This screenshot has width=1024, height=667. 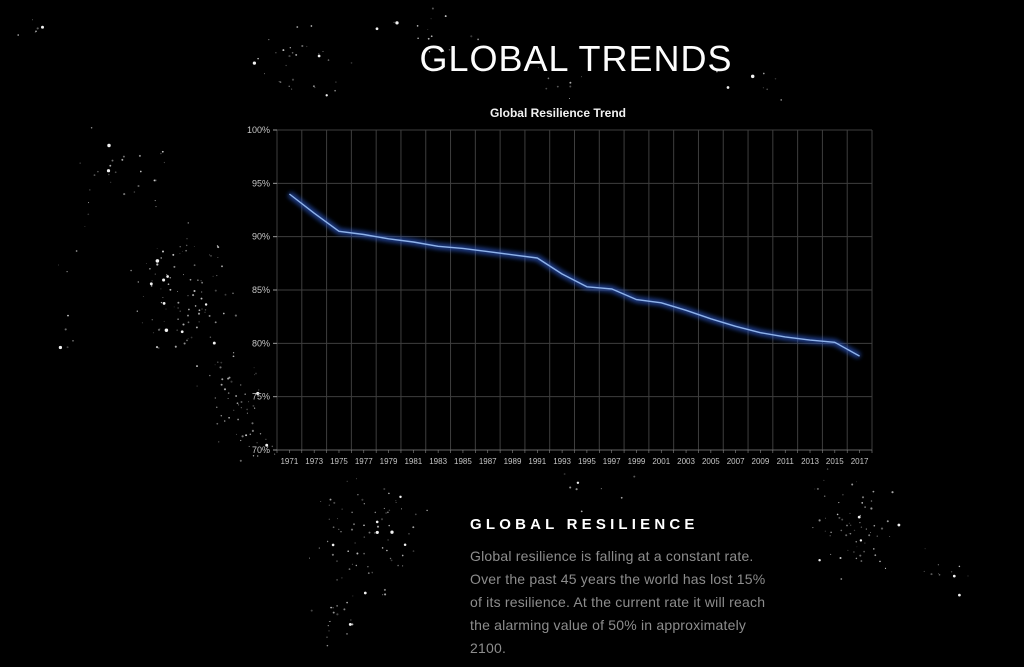 What do you see at coordinates (413, 461) in the screenshot?
I see `x-tick-label: 1981` at bounding box center [413, 461].